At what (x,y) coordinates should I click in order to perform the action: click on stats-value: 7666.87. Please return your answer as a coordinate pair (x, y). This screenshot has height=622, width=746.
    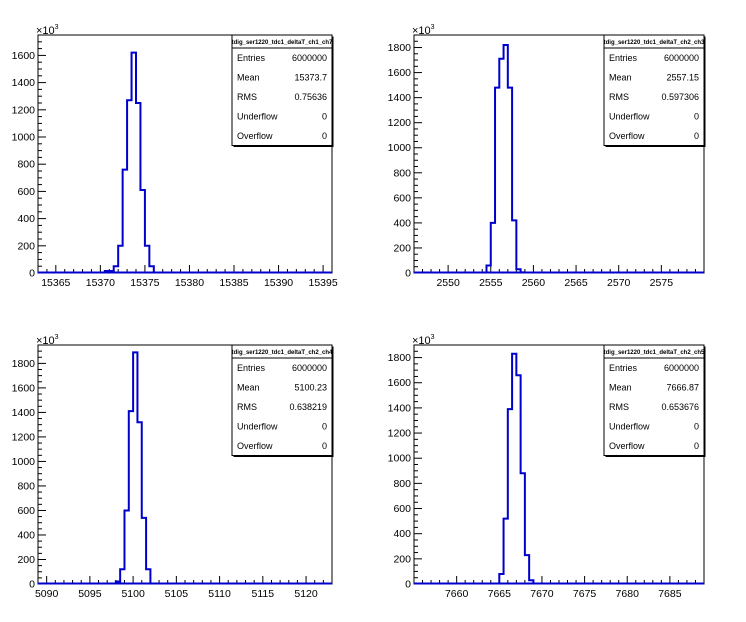
    Looking at the image, I should click on (682, 388).